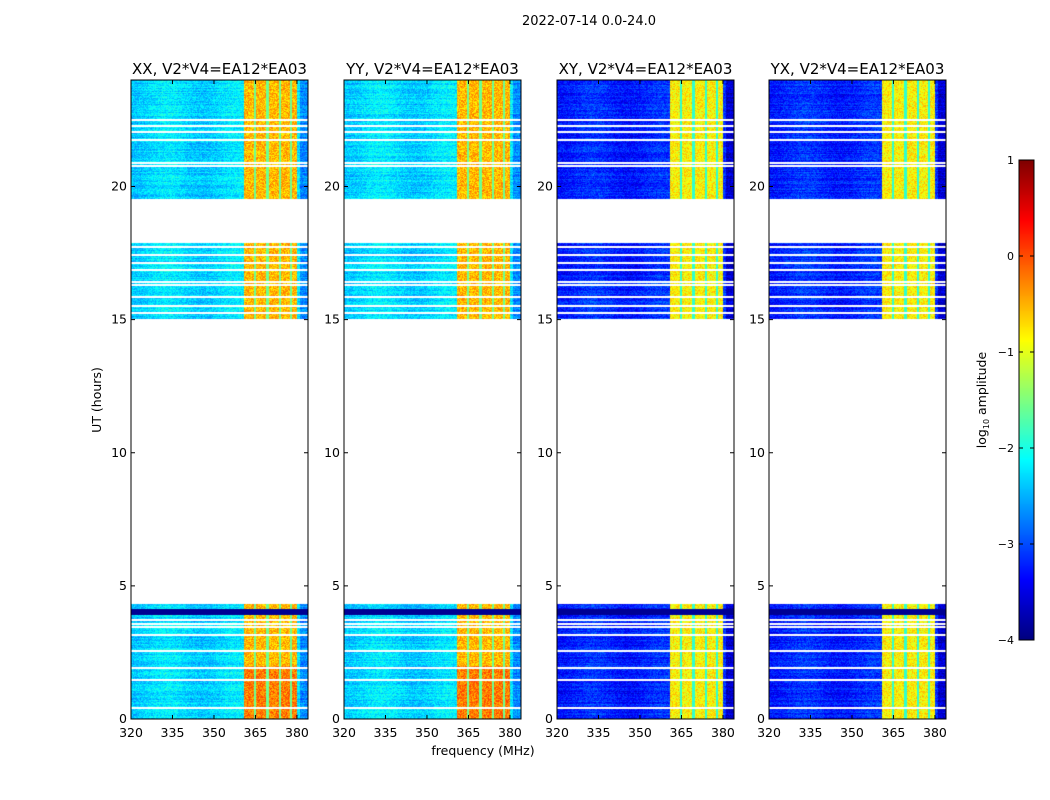  I want to click on colorbar-tick-label: −2, so click(1006, 448).